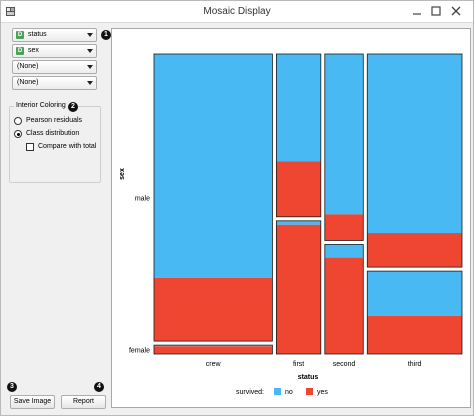 This screenshot has width=474, height=416. What do you see at coordinates (30, 147) in the screenshot?
I see `compare-with-total-checkbox` at bounding box center [30, 147].